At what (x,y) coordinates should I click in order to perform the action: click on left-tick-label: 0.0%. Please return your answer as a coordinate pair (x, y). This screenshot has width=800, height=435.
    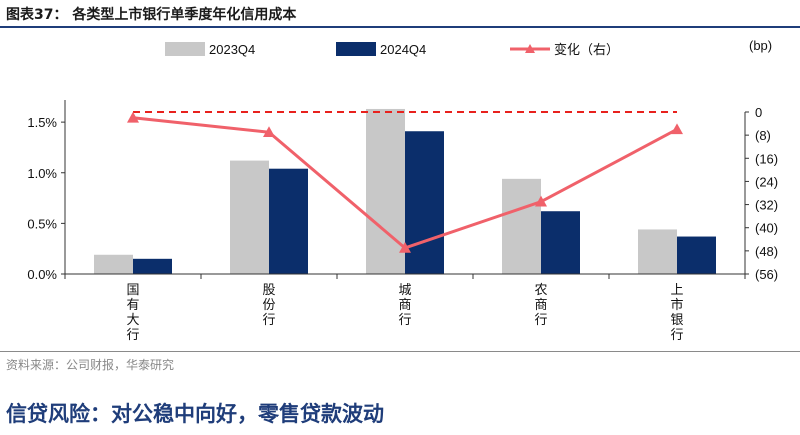
    Looking at the image, I should click on (42, 274).